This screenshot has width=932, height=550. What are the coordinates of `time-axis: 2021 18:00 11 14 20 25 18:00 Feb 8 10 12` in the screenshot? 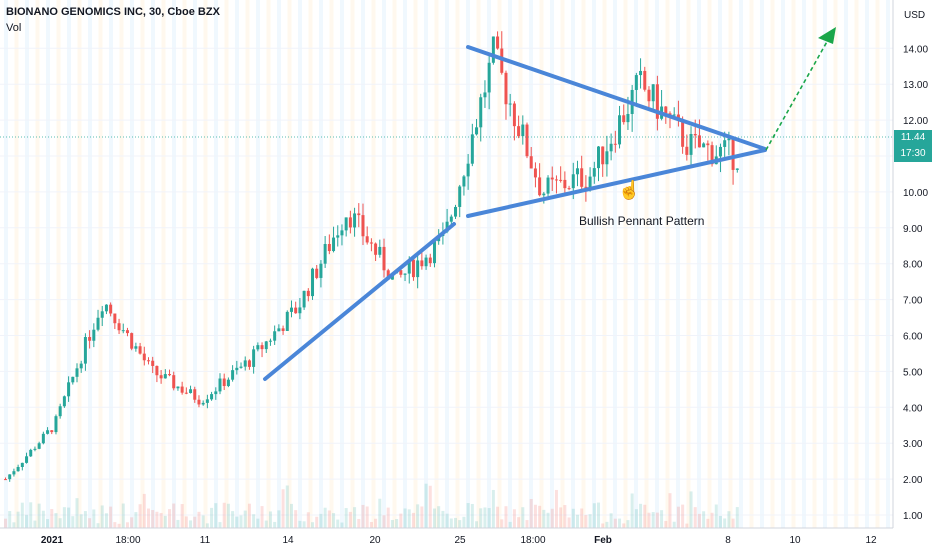 It's located at (459, 540).